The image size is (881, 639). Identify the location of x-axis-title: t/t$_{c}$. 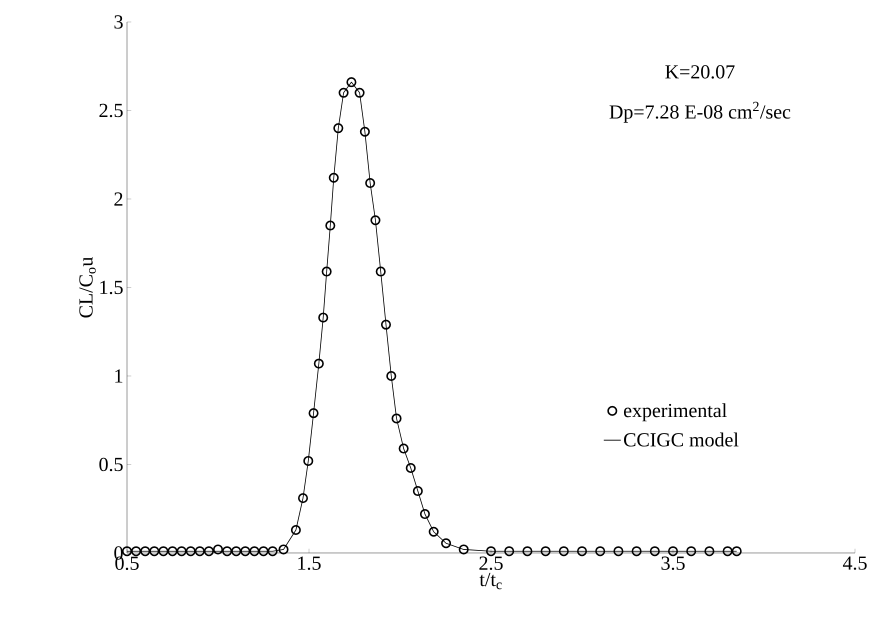
(491, 581).